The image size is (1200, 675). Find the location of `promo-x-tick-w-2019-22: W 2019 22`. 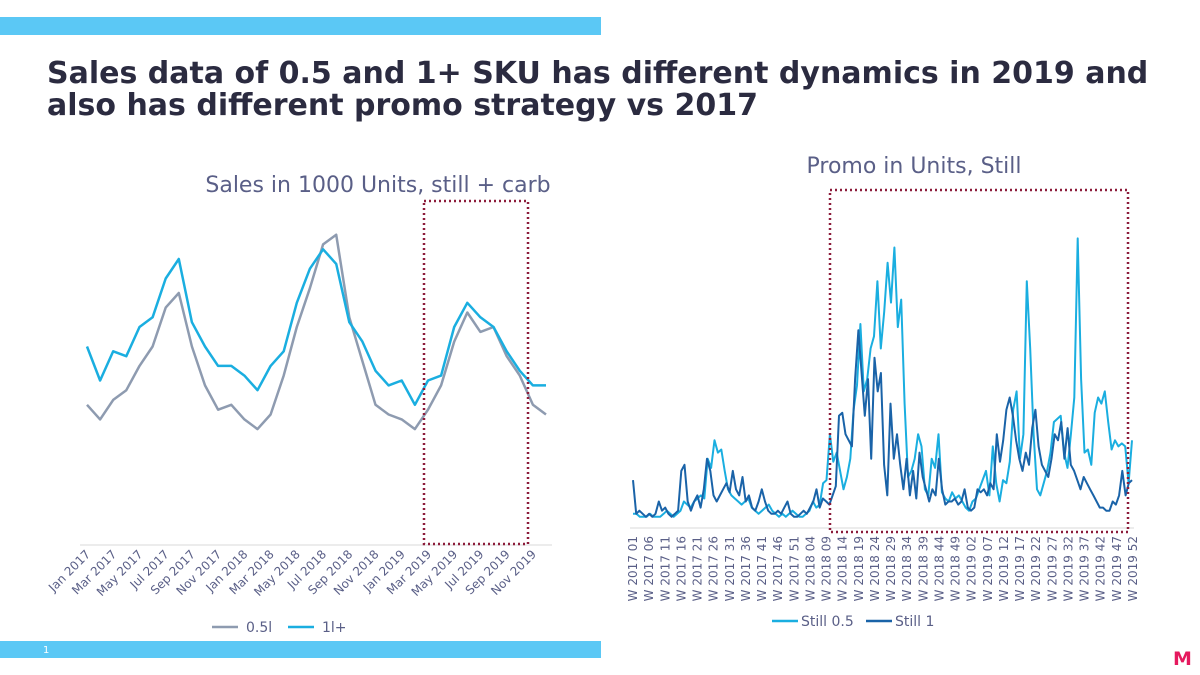

promo-x-tick-w-2019-22: W 2019 22 is located at coordinates (1036, 568).